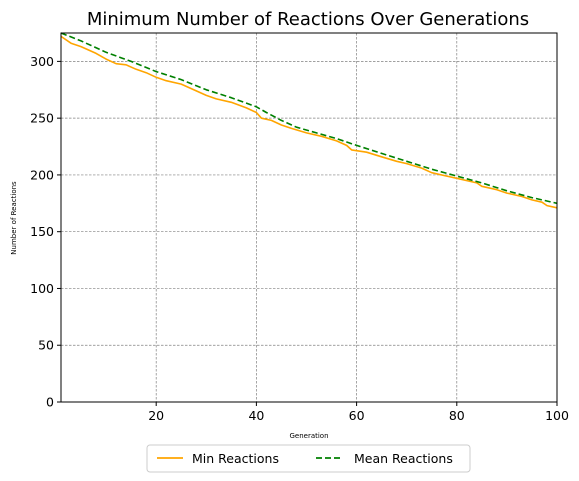 Image resolution: width=579 pixels, height=481 pixels. What do you see at coordinates (235, 458) in the screenshot?
I see `legend-label-min-reactions: Min Reactions` at bounding box center [235, 458].